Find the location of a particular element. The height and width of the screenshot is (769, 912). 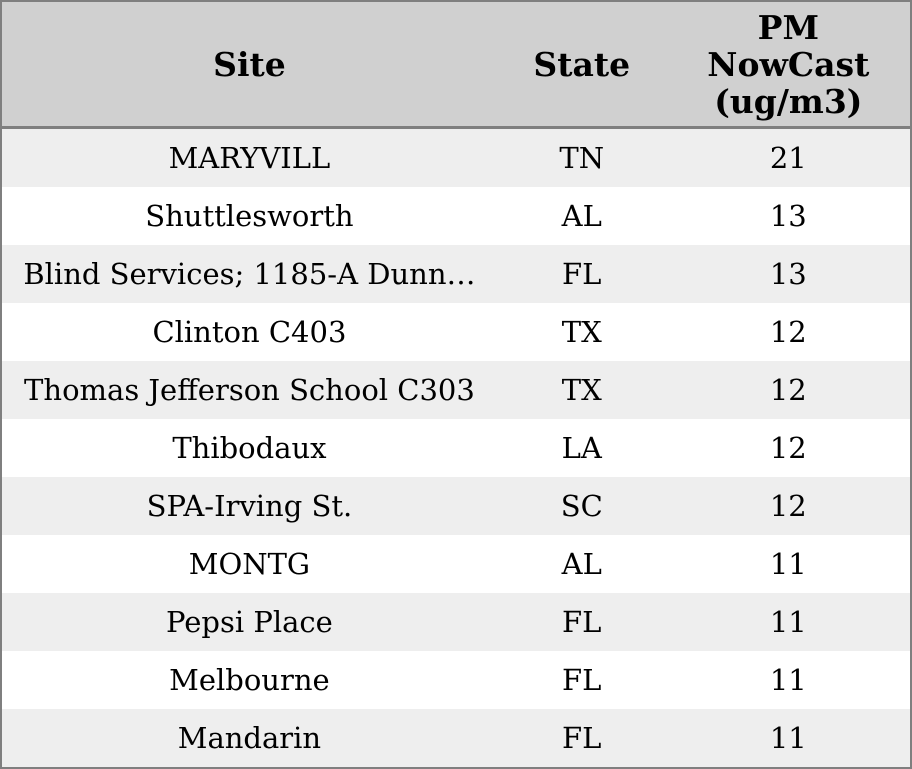

column-header-pm-nowcast: PM NowCast (ug/m3) is located at coordinates (788, 64).